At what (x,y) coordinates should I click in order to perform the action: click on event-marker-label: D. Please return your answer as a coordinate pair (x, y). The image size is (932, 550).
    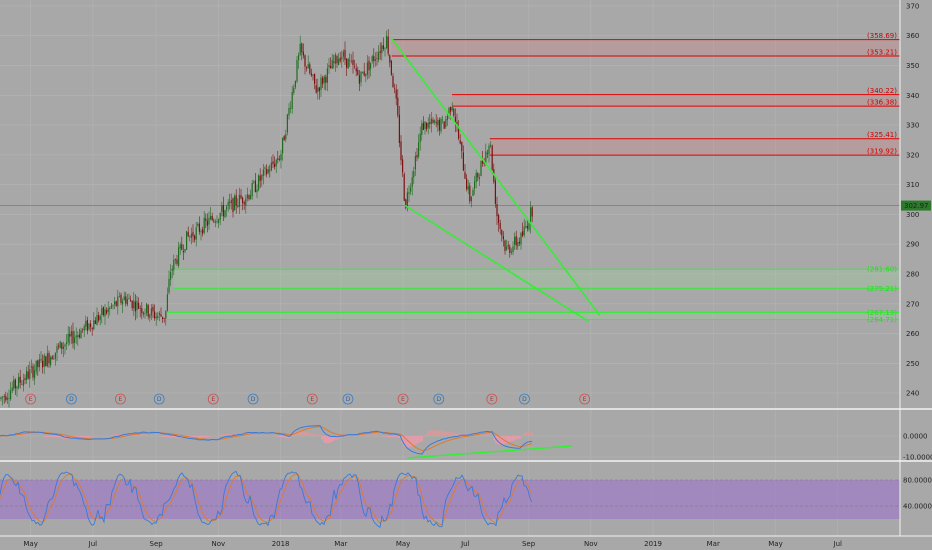
    Looking at the image, I should click on (253, 399).